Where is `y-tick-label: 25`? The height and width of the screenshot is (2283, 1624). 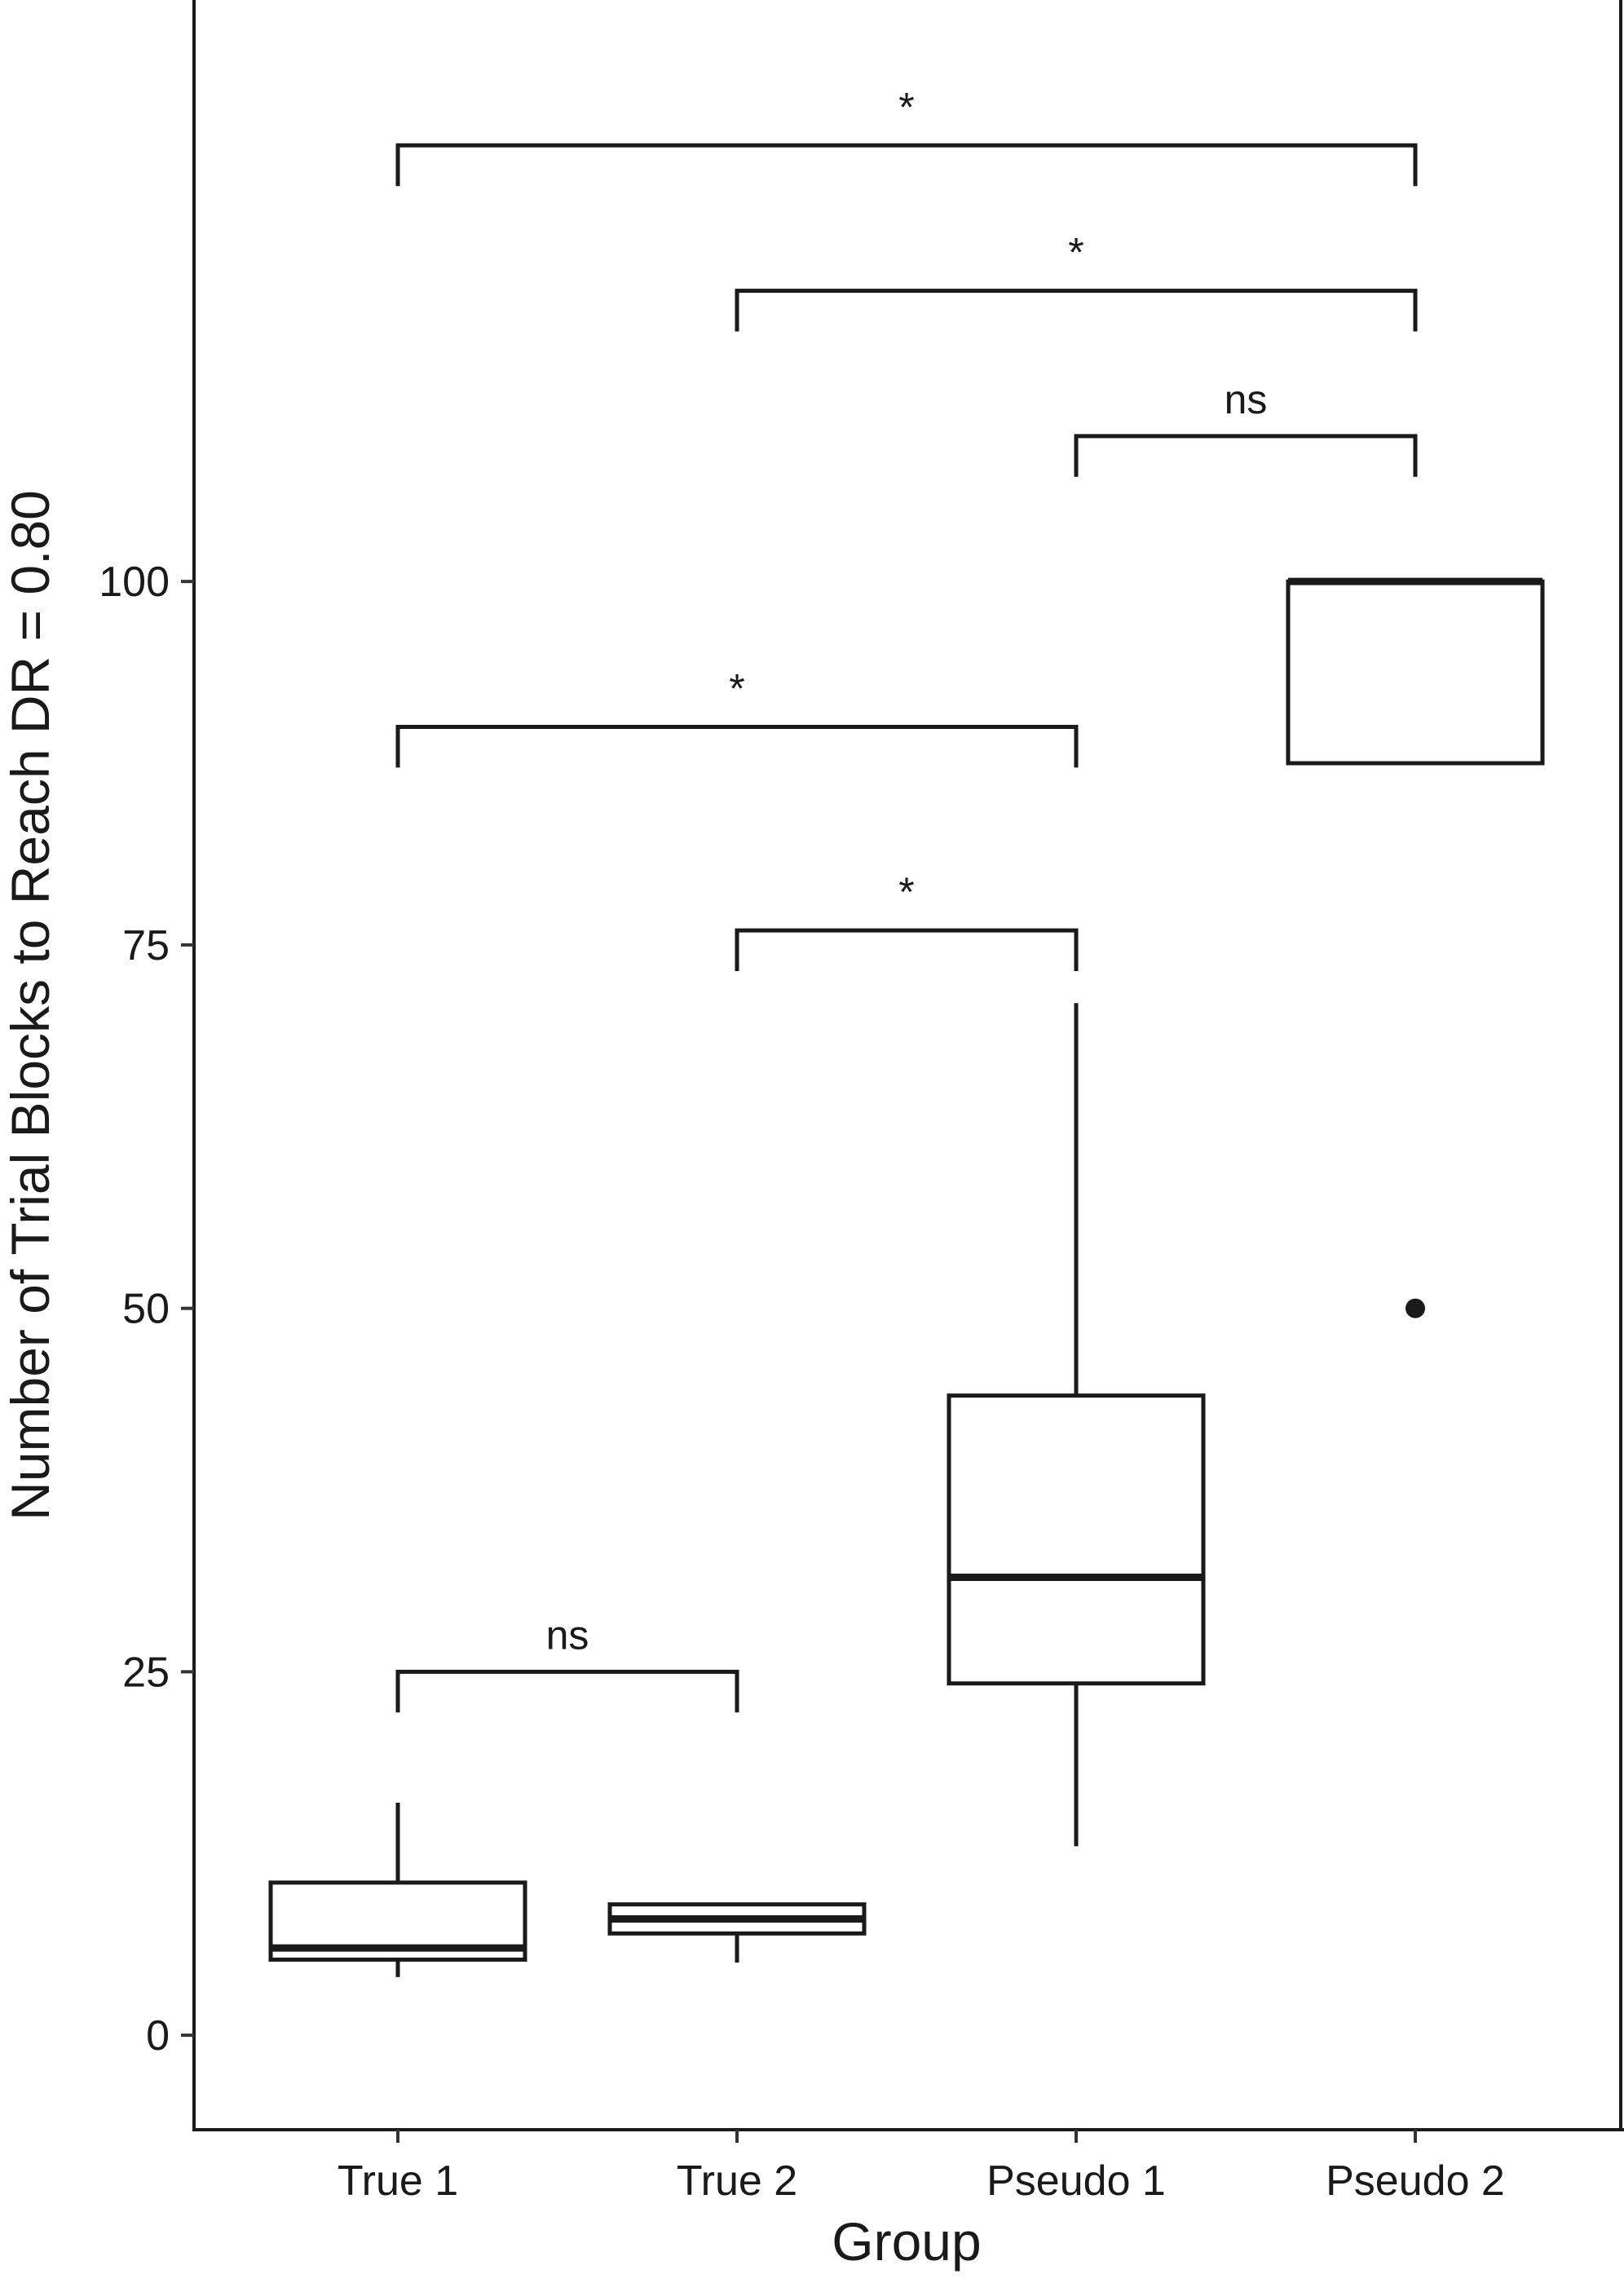
y-tick-label: 25 is located at coordinates (146, 1672).